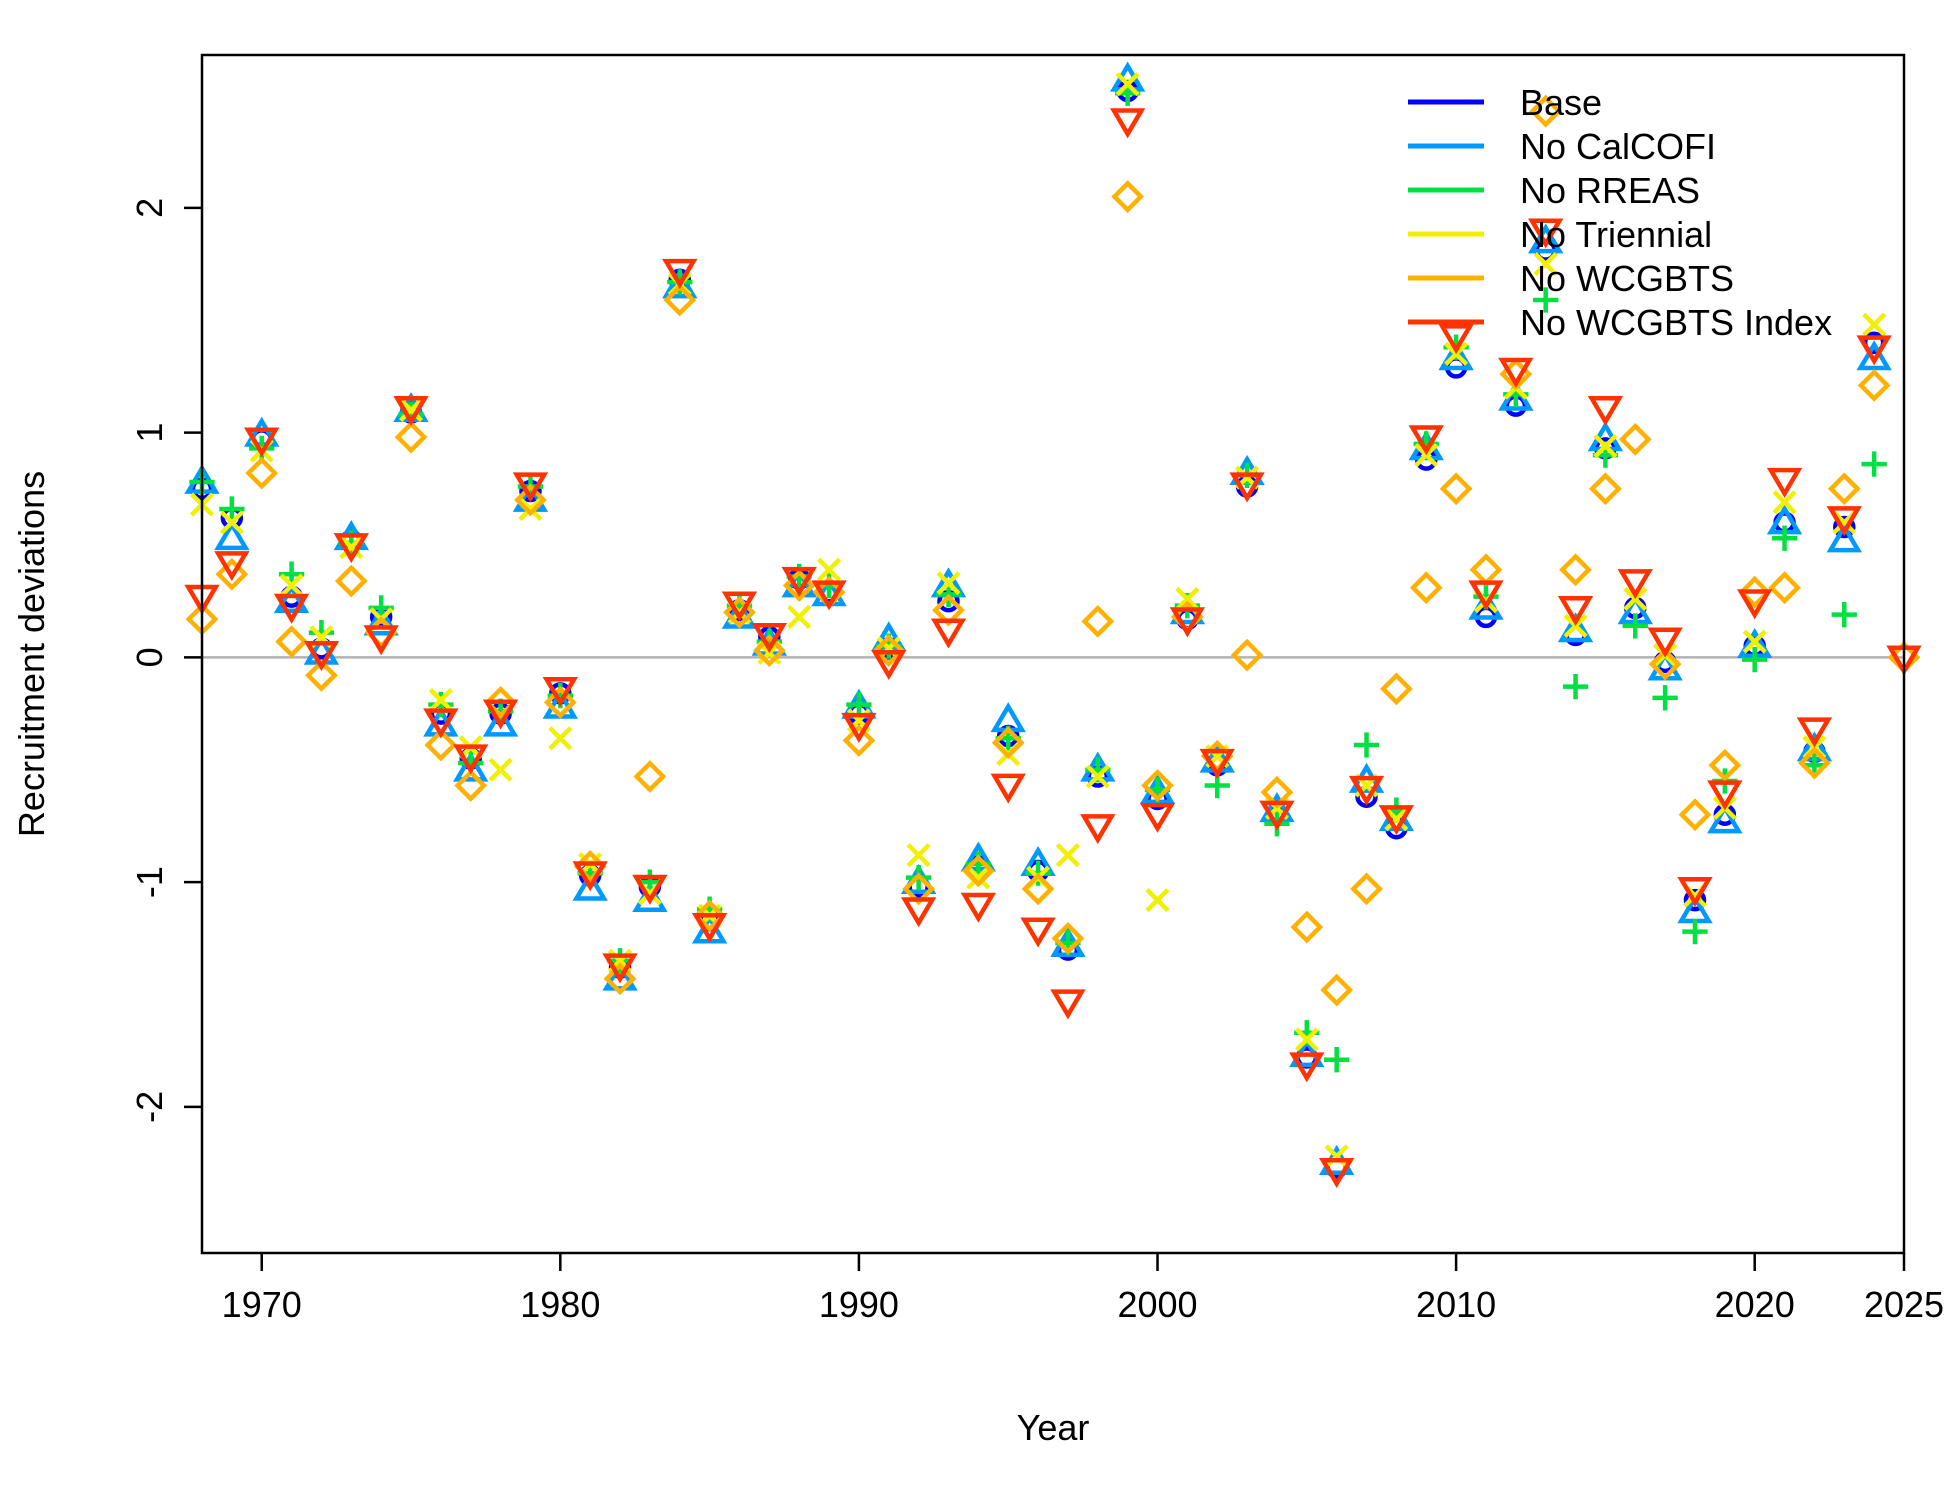  I want to click on x-tick-label: 2000, so click(1157, 1304).